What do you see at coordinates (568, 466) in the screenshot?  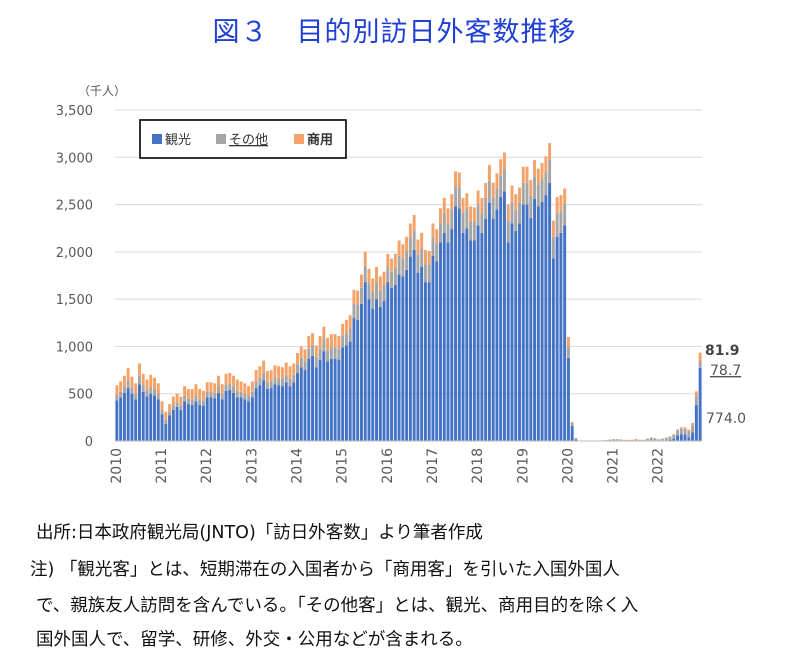 I see `x-tick-label: 2020` at bounding box center [568, 466].